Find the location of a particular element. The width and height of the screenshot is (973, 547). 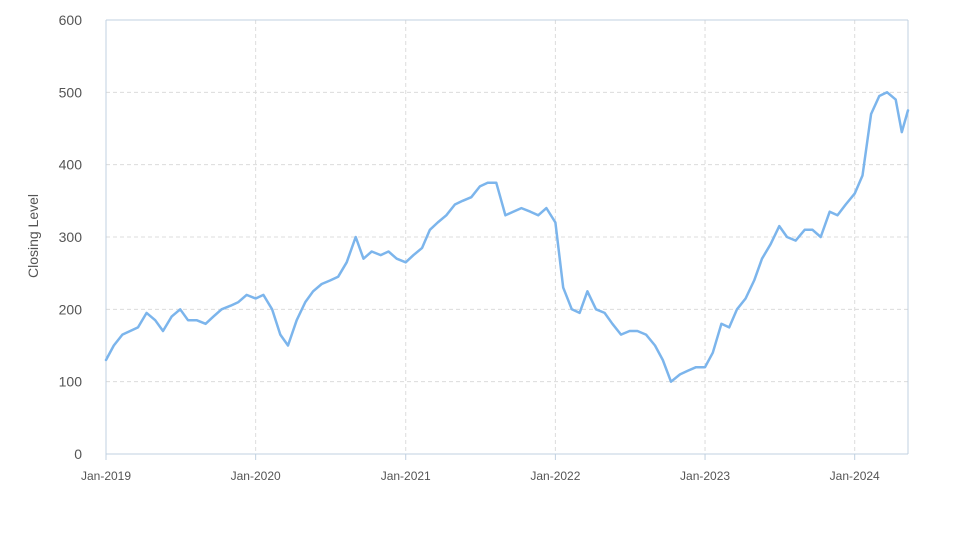

x-tick-label: Jan-2019 is located at coordinates (106, 476).